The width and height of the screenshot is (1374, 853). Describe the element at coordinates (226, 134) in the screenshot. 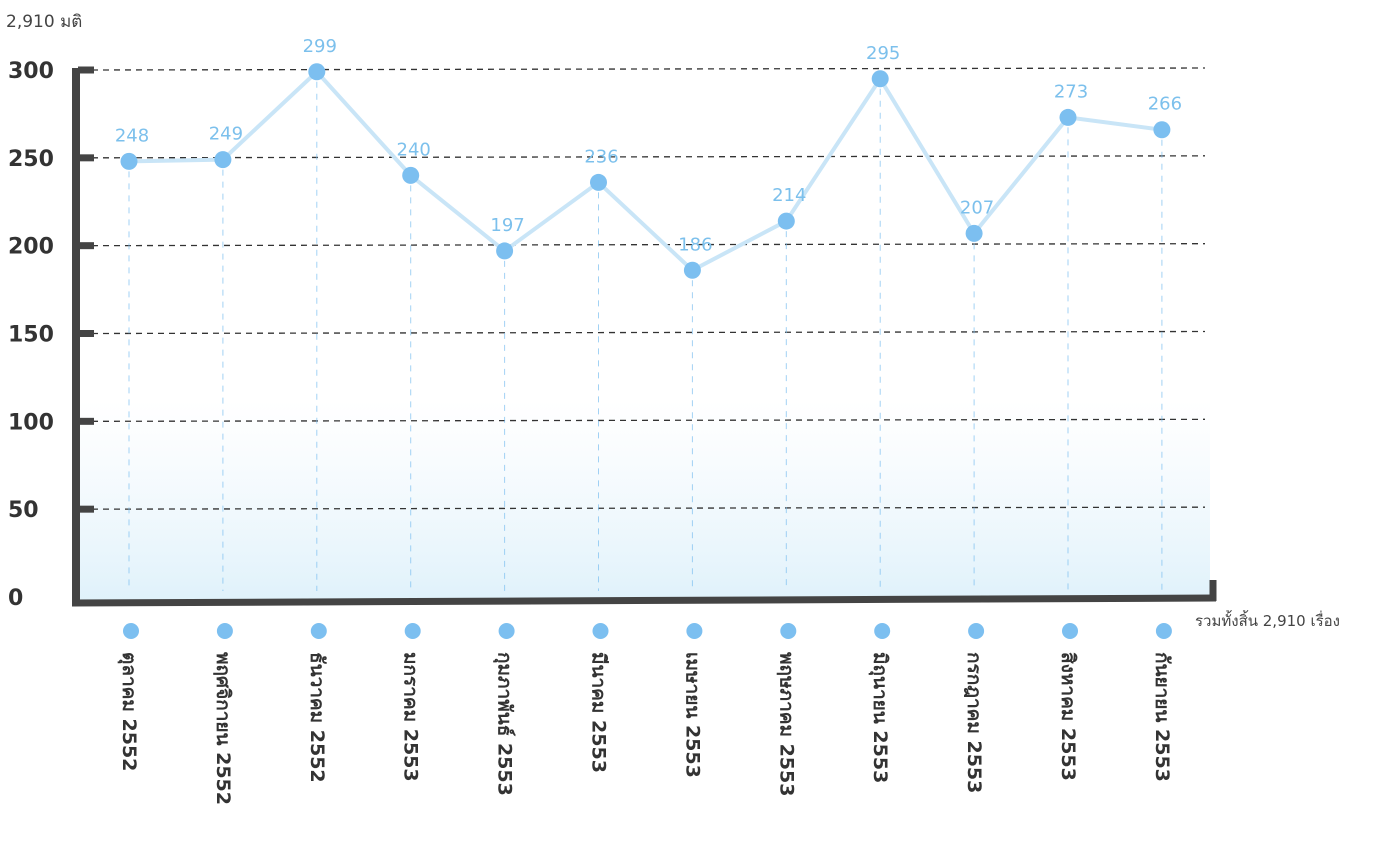

I see `data-label: 249` at that location.